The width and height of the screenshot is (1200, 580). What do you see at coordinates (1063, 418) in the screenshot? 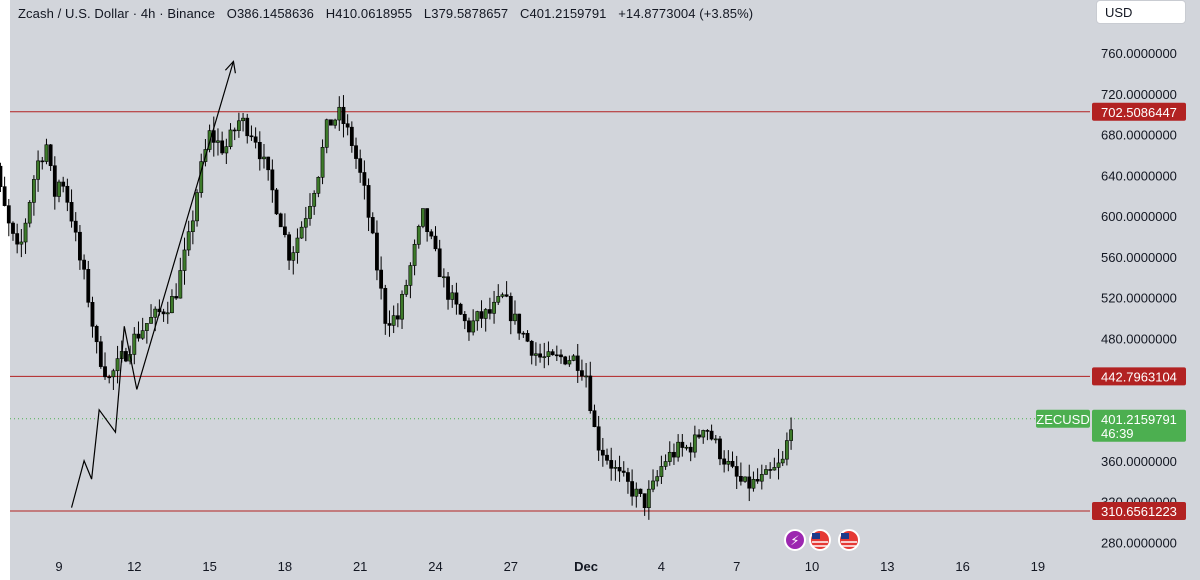
I see `symbol-tag` at bounding box center [1063, 418].